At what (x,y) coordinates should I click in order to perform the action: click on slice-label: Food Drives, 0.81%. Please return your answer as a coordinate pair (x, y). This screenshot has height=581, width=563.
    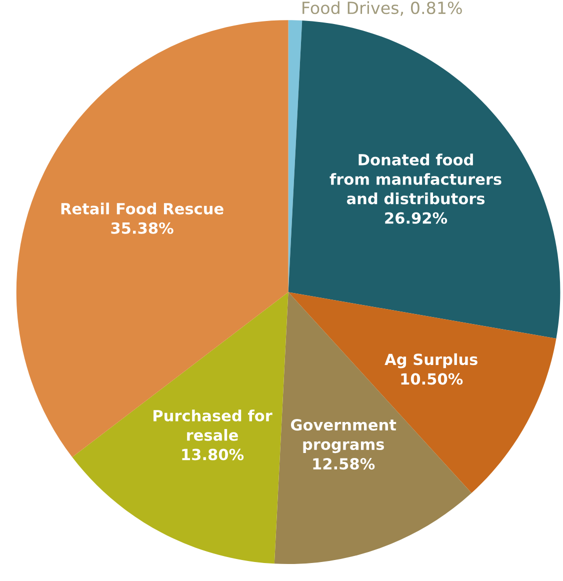
    Looking at the image, I should click on (382, 8).